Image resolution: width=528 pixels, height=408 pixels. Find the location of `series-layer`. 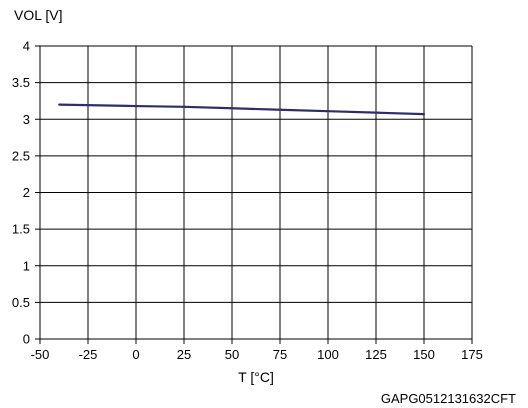

series-layer is located at coordinates (242, 109).